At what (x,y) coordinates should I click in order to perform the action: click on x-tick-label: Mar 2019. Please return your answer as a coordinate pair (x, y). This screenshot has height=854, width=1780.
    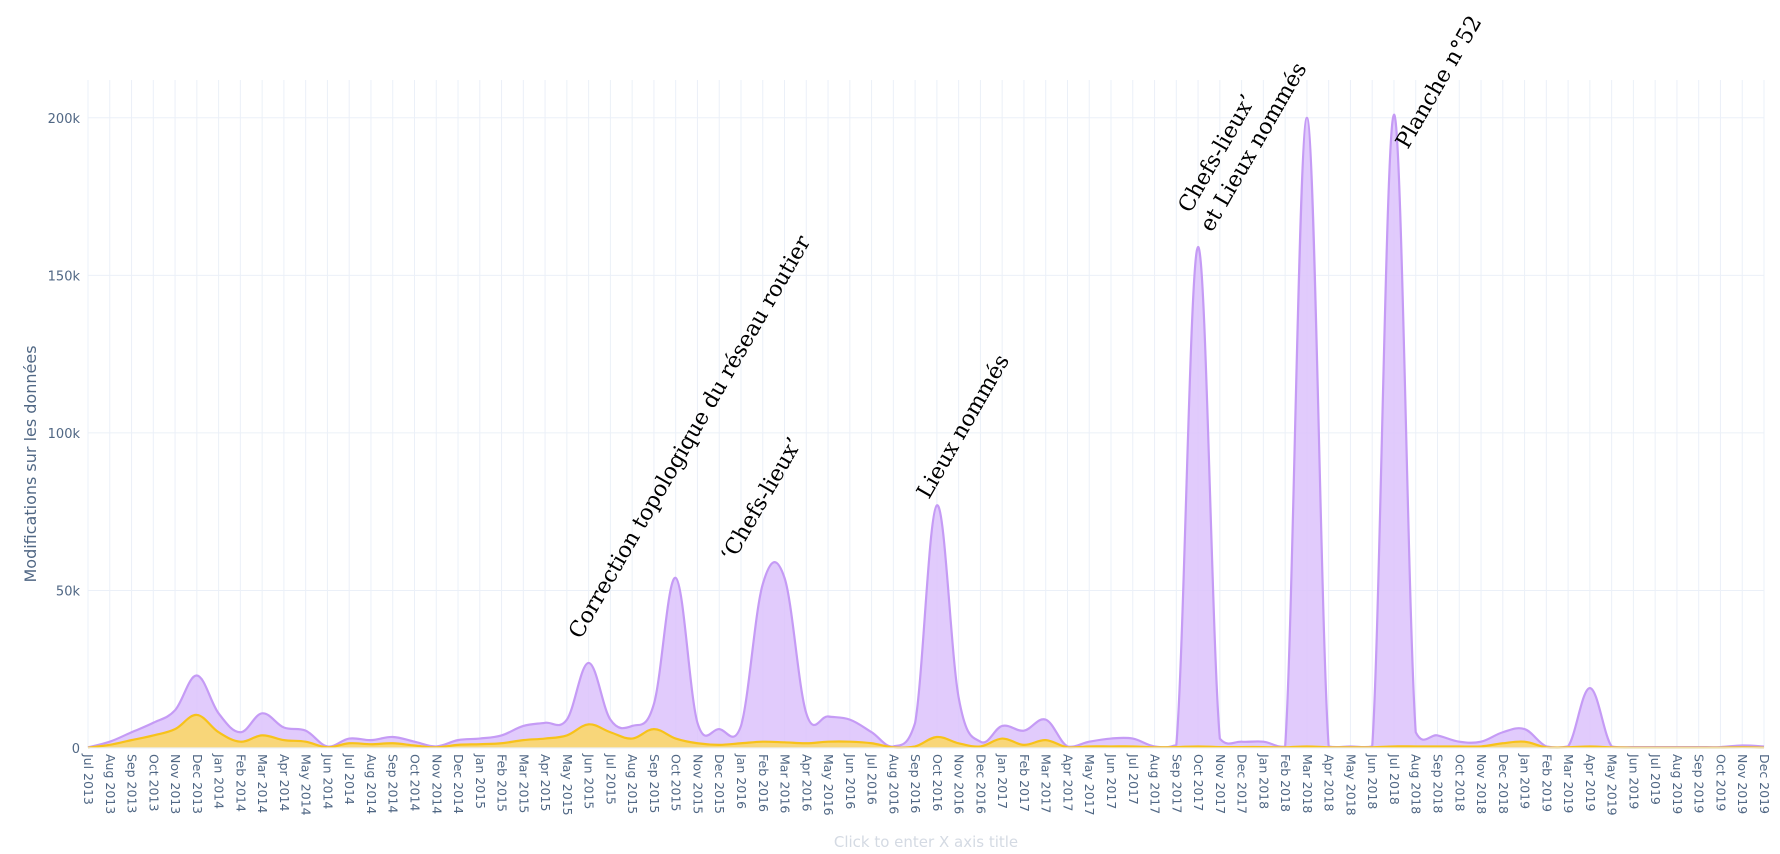
    Looking at the image, I should click on (1568, 783).